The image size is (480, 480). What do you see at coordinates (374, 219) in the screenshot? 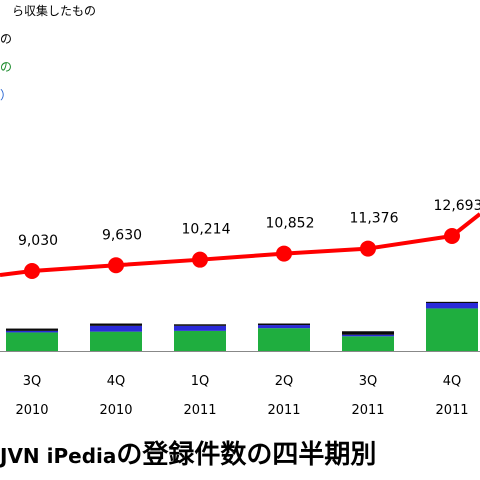
I see `data-label: 11,376` at bounding box center [374, 219].